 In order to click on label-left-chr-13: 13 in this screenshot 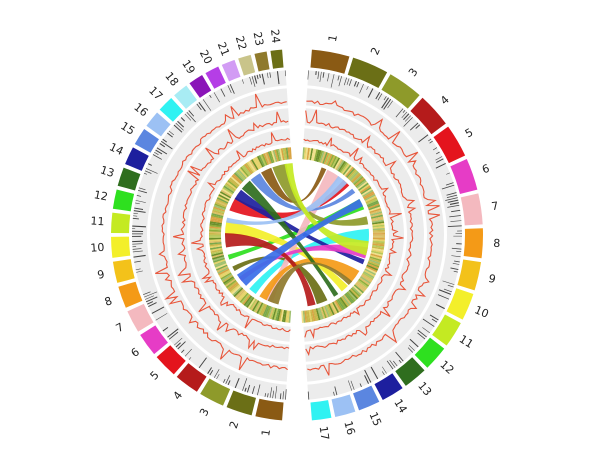, I will do `click(107, 171)`.